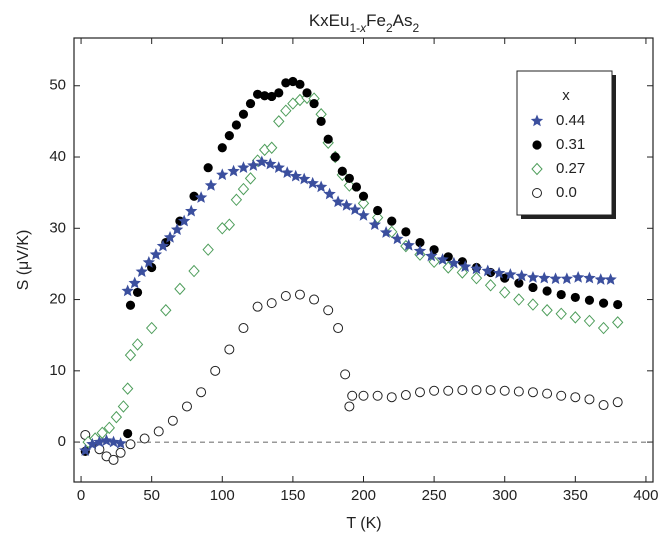 The image size is (666, 541). Describe the element at coordinates (57, 85) in the screenshot. I see `y-tick-label: 50` at that location.